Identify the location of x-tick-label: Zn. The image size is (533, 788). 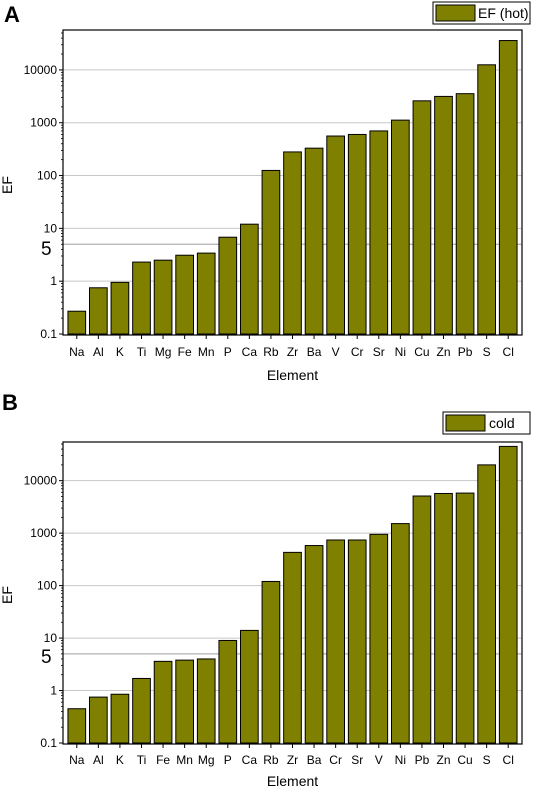
(443, 760).